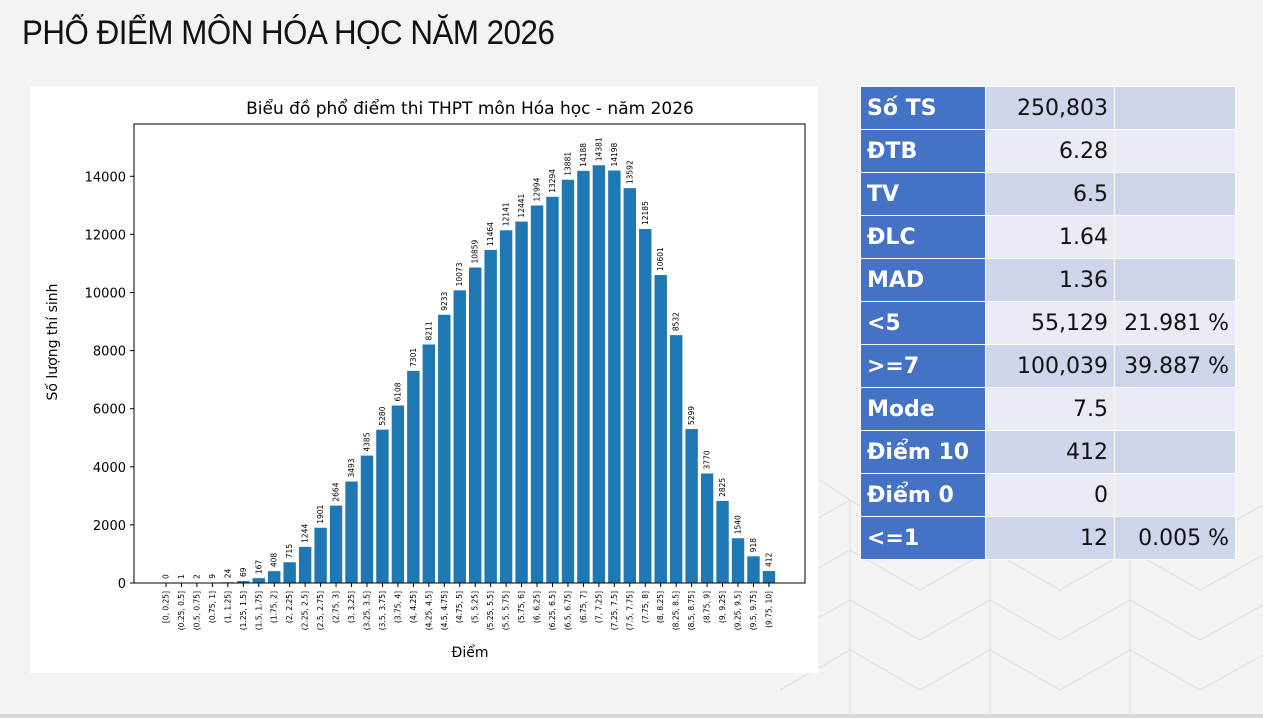 The width and height of the screenshot is (1263, 718). Describe the element at coordinates (691, 610) in the screenshot. I see `x-tick-label: (8.5, 8.75]` at that location.